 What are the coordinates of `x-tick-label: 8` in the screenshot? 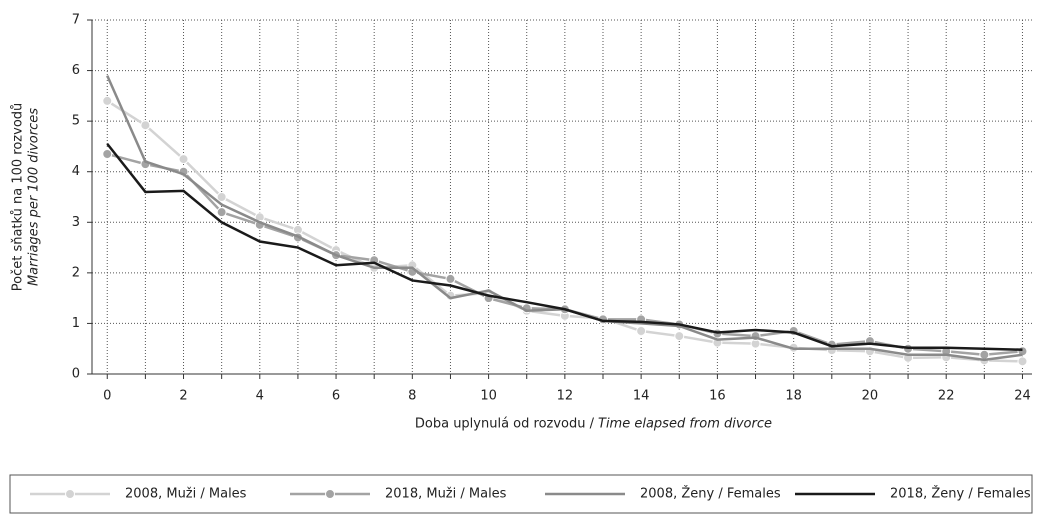 It's located at (412, 396).